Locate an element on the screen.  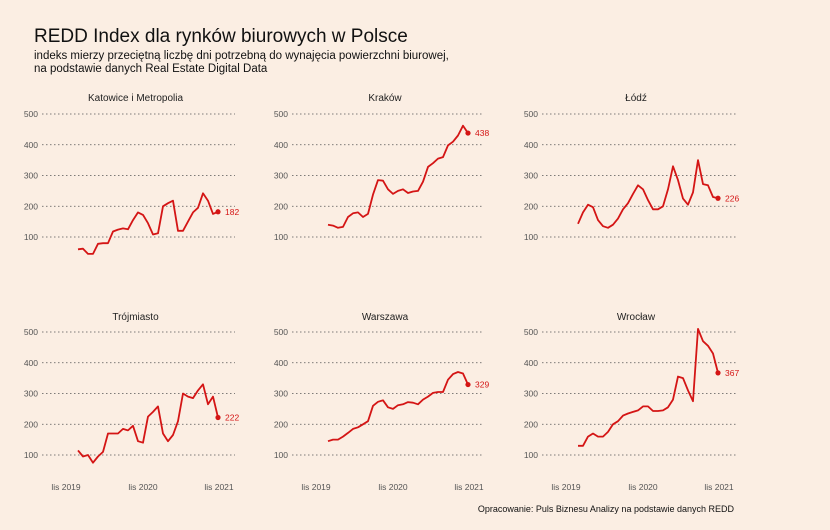
panel-title-wroclaw: Wrocław is located at coordinates (636, 317).